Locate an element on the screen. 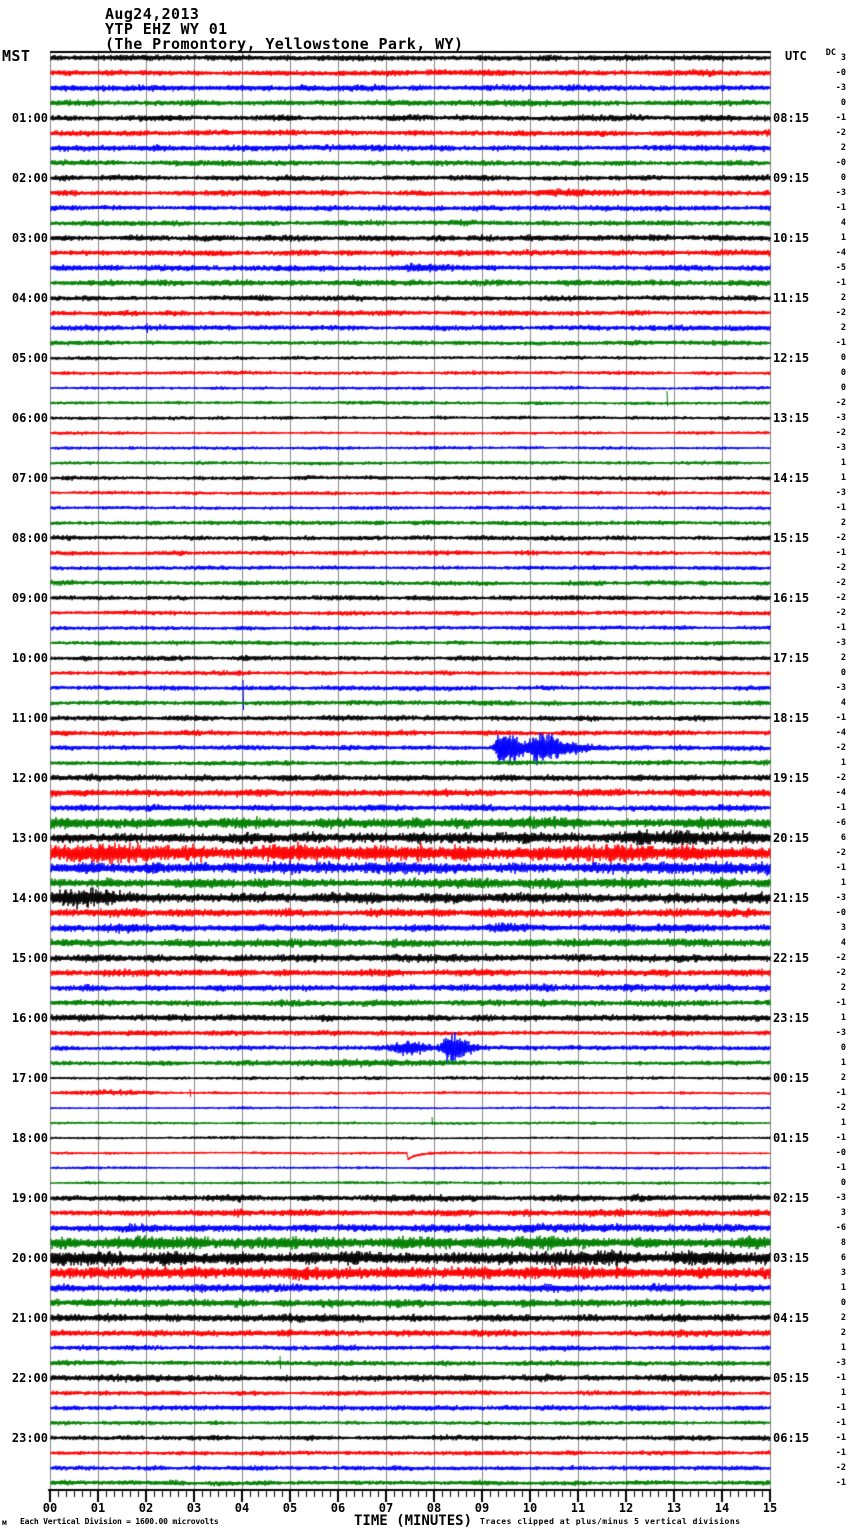  corner-mark: м is located at coordinates (4, 1522).